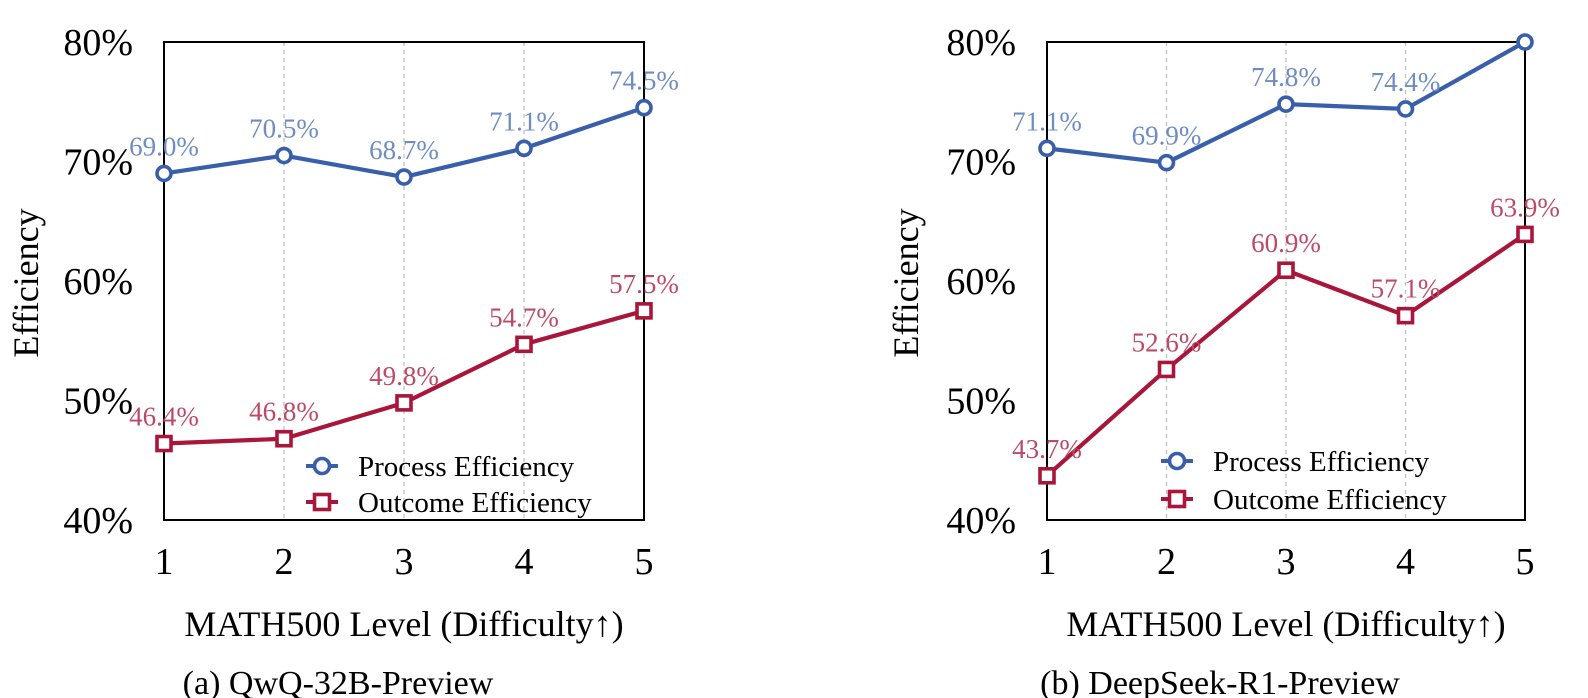 Image resolution: width=1588 pixels, height=698 pixels. I want to click on data-label: 69.0%, so click(164, 146).